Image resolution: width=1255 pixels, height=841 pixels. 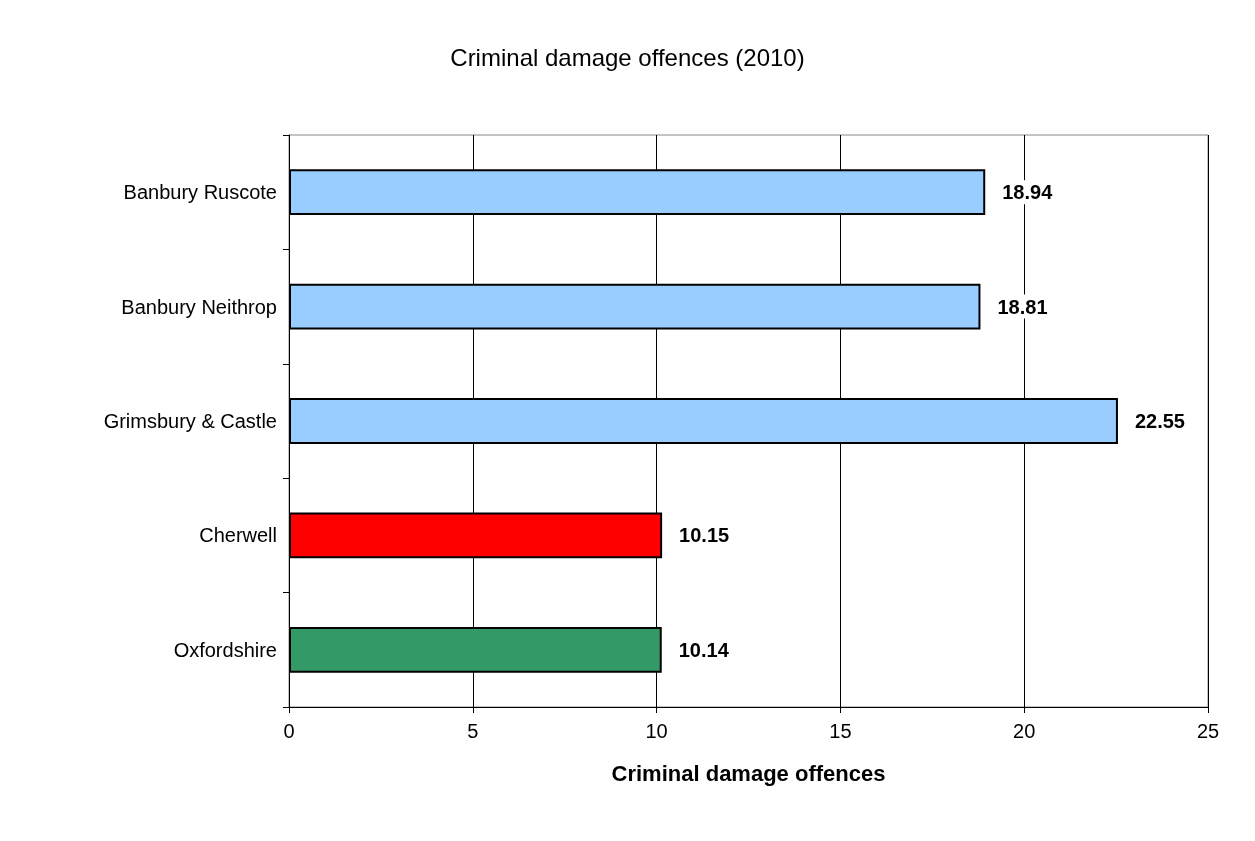 What do you see at coordinates (289, 731) in the screenshot?
I see `x-tick-label: 0` at bounding box center [289, 731].